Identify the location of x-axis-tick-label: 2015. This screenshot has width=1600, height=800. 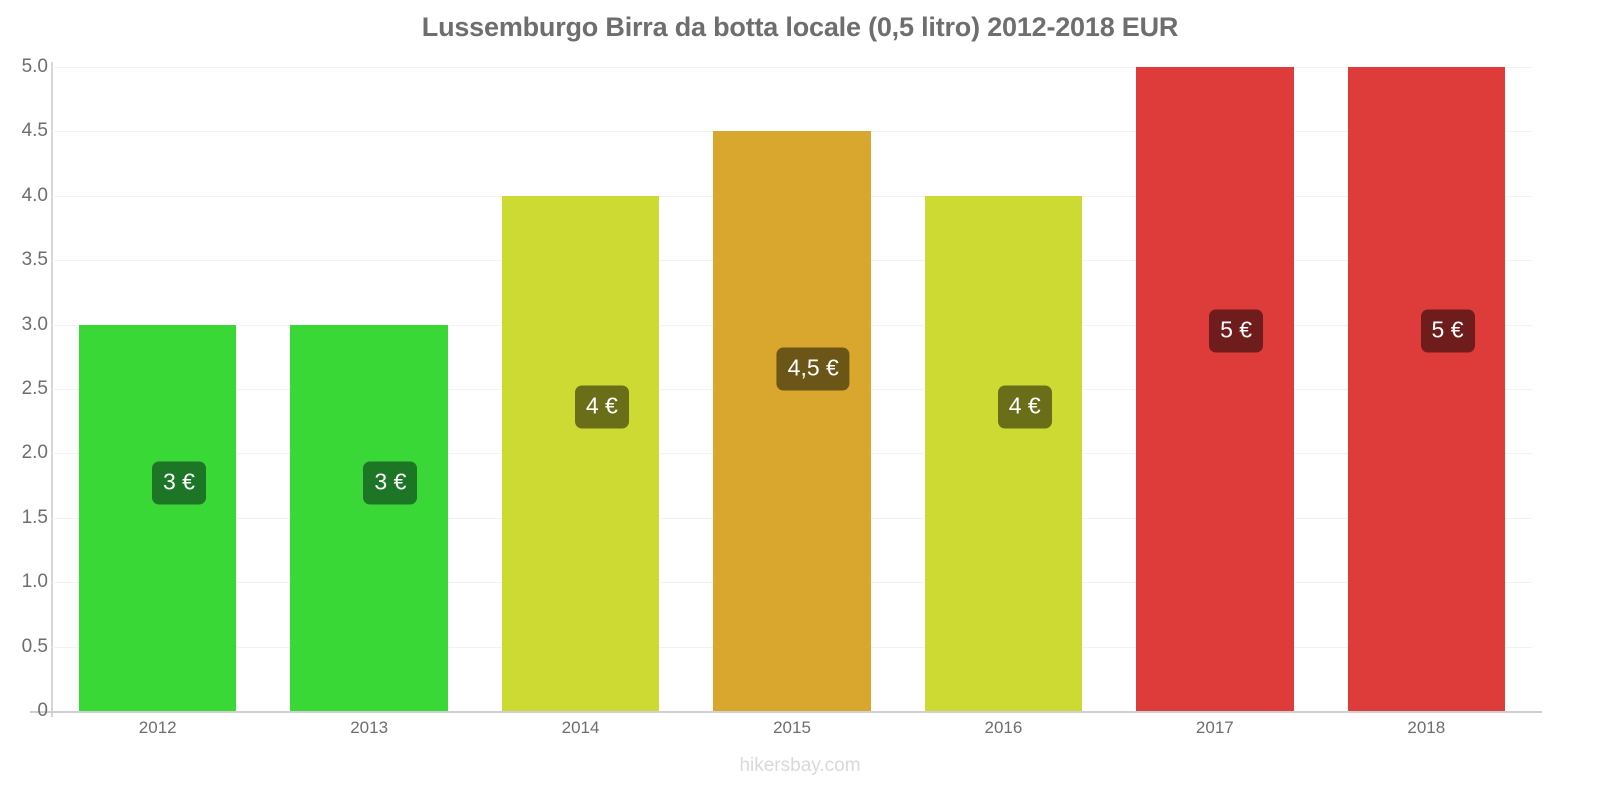
(792, 727).